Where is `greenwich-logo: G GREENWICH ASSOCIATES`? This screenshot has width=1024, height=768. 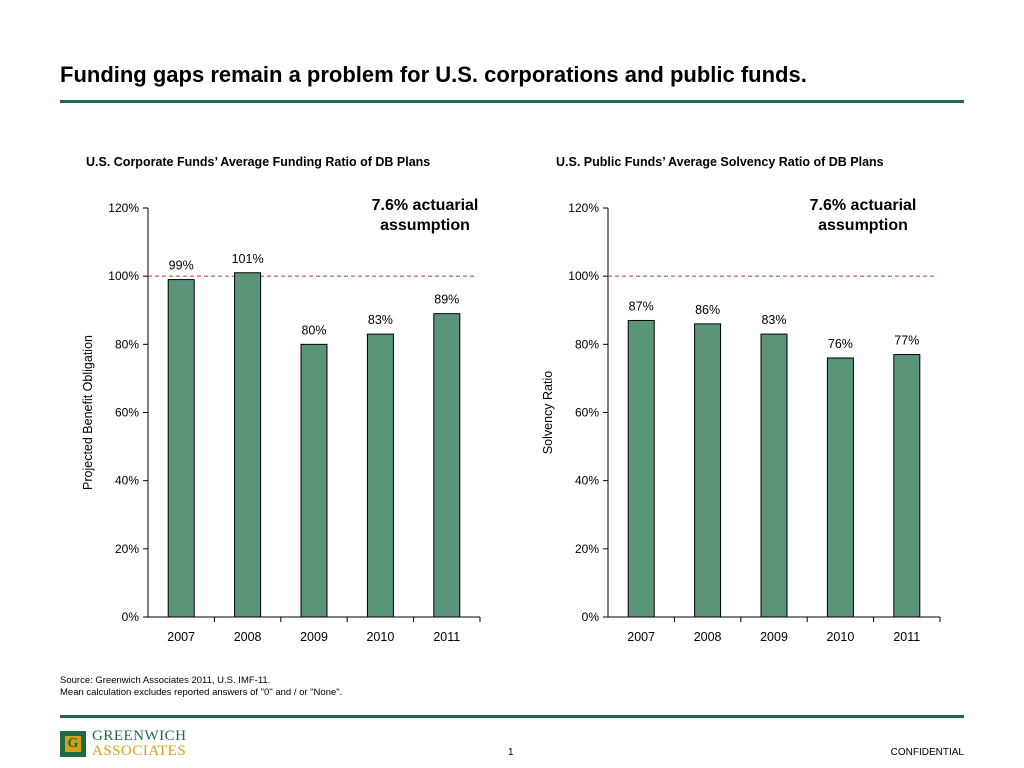
greenwich-logo: G GREENWICH ASSOCIATES is located at coordinates (123, 744).